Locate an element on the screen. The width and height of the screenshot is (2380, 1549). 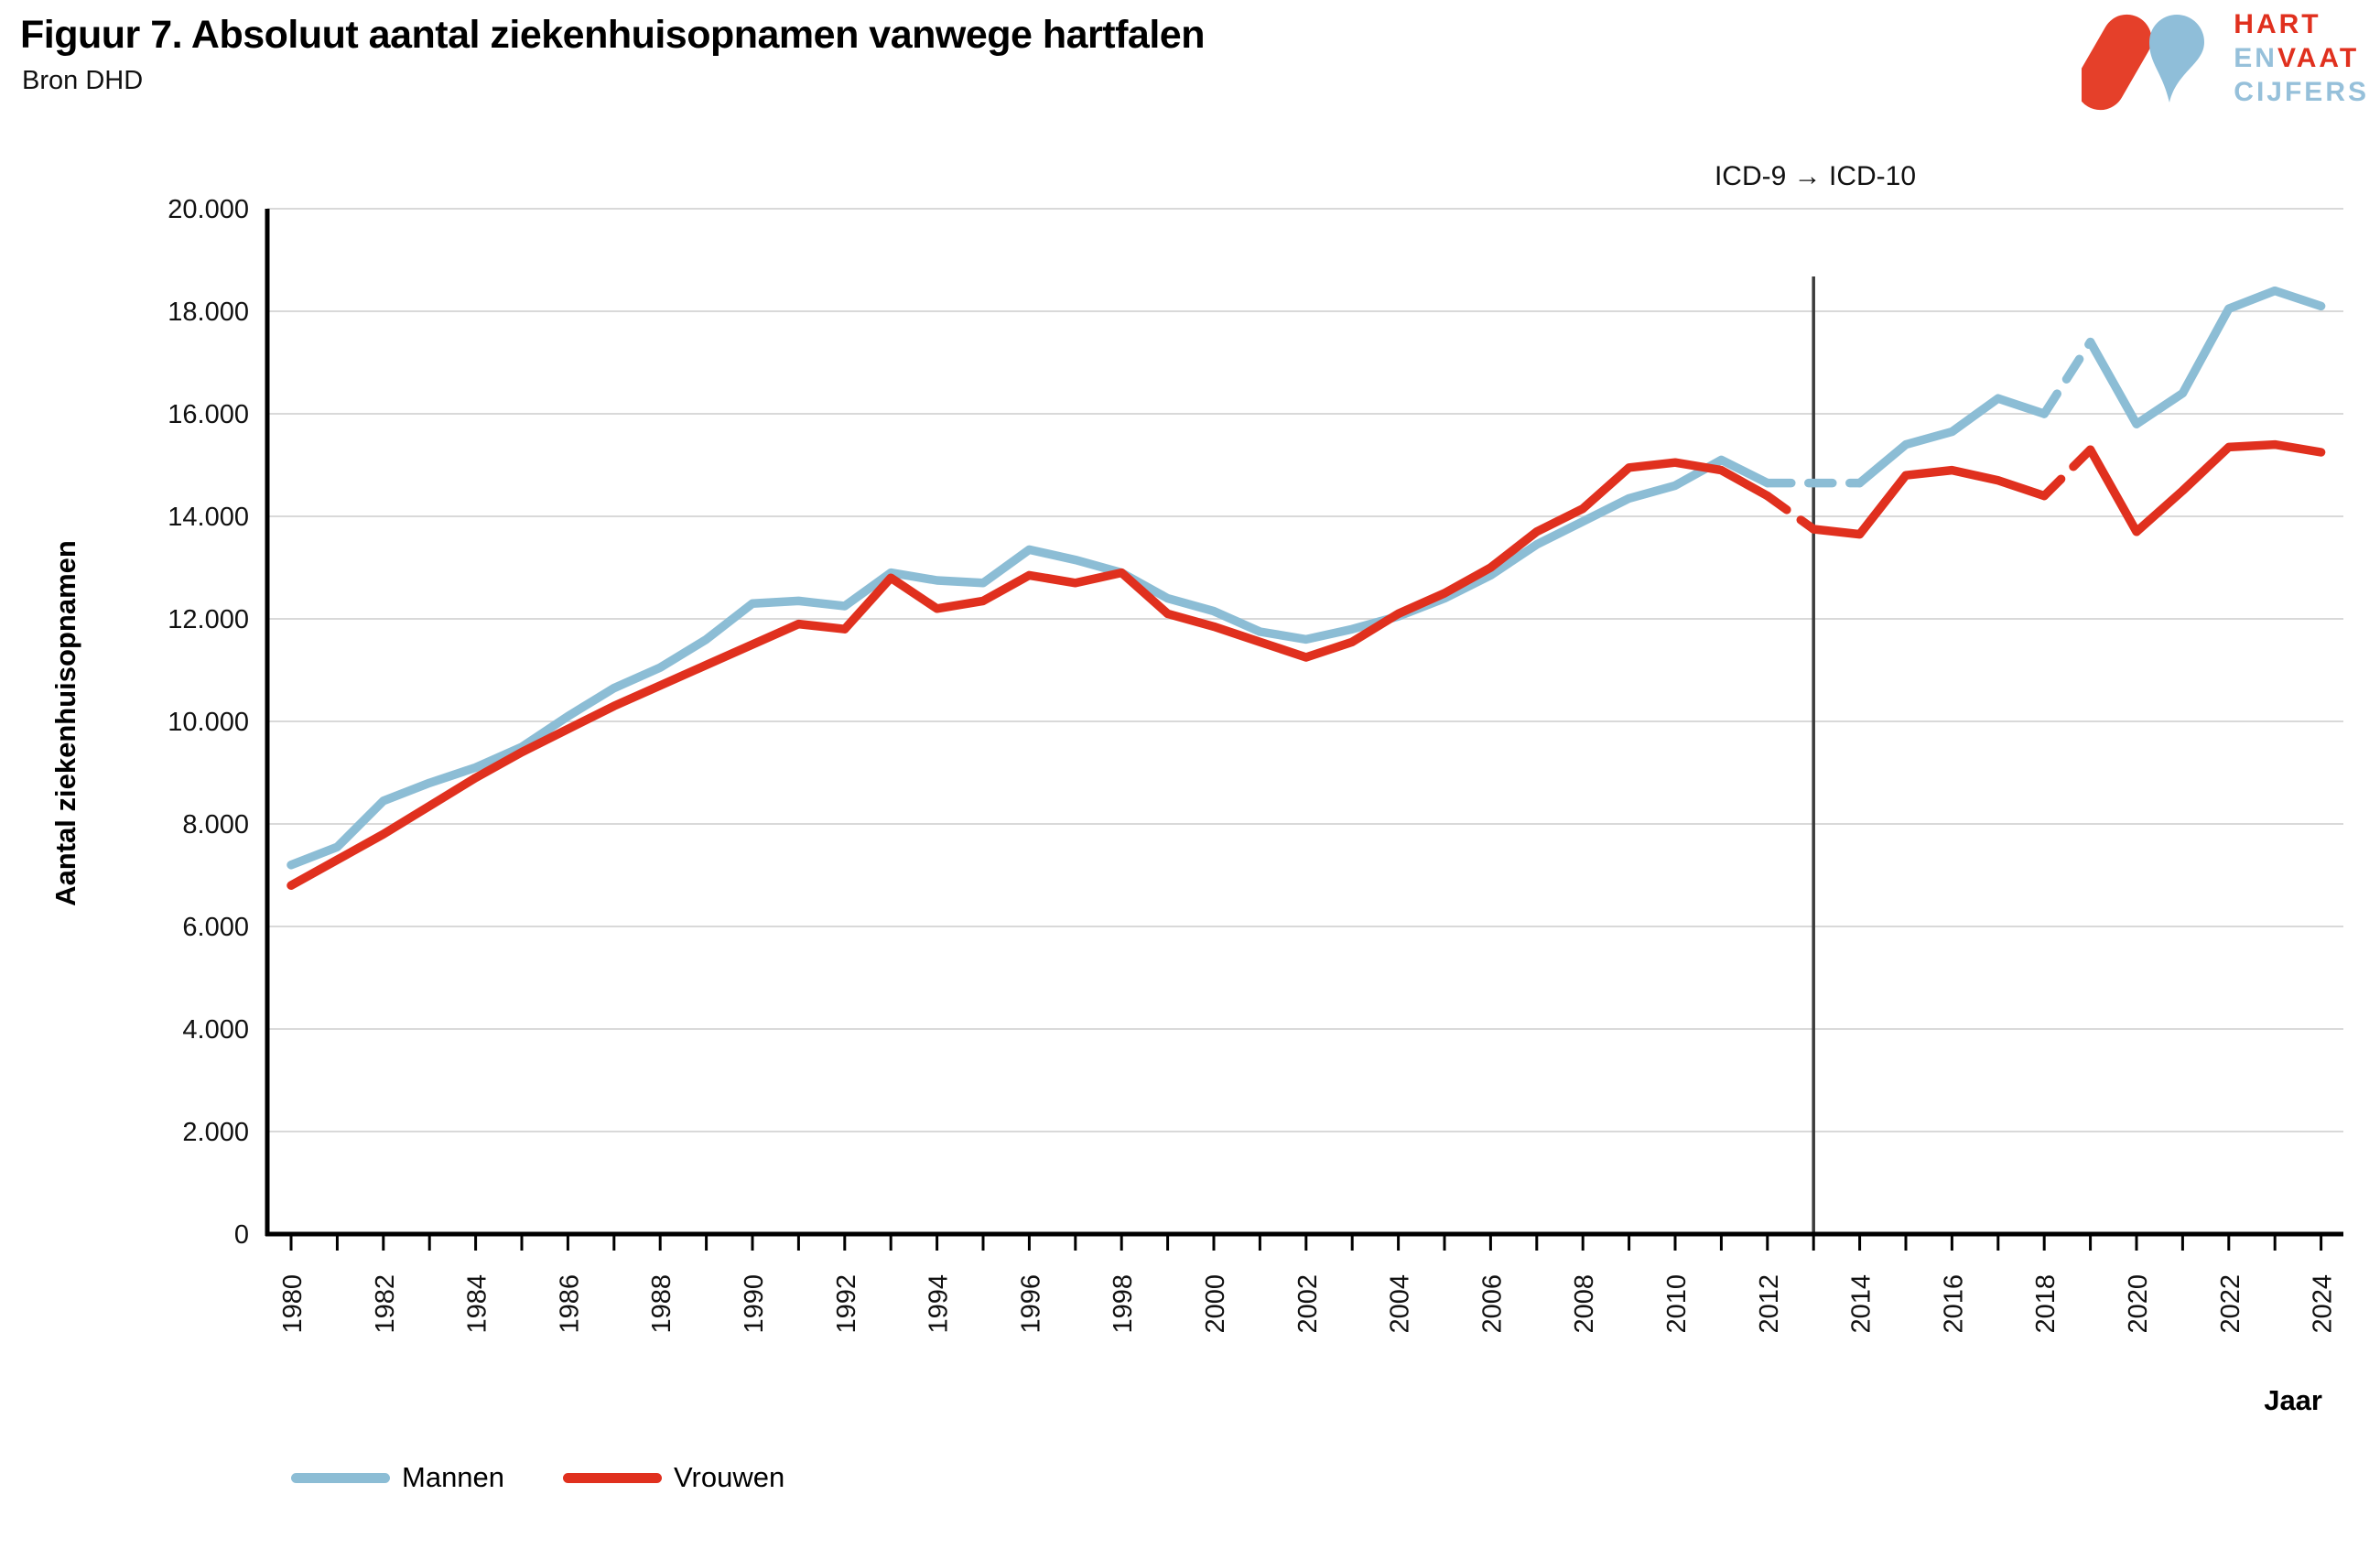
x-tick-label: 2008 is located at coordinates (1584, 1304).